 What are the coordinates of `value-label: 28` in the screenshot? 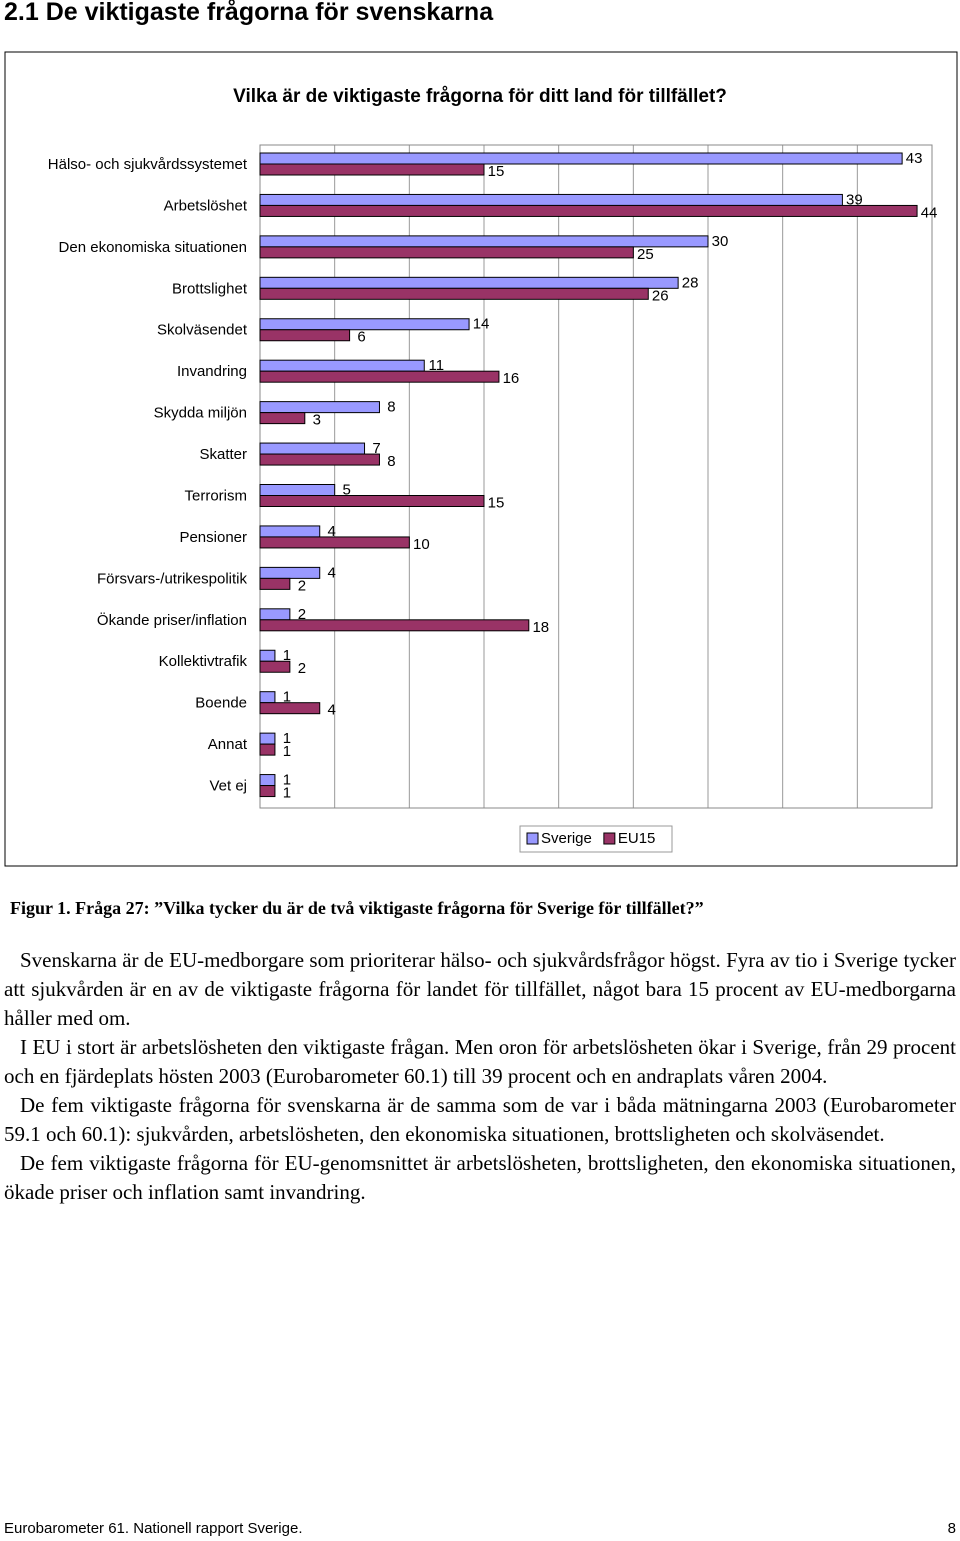 It's located at (690, 282).